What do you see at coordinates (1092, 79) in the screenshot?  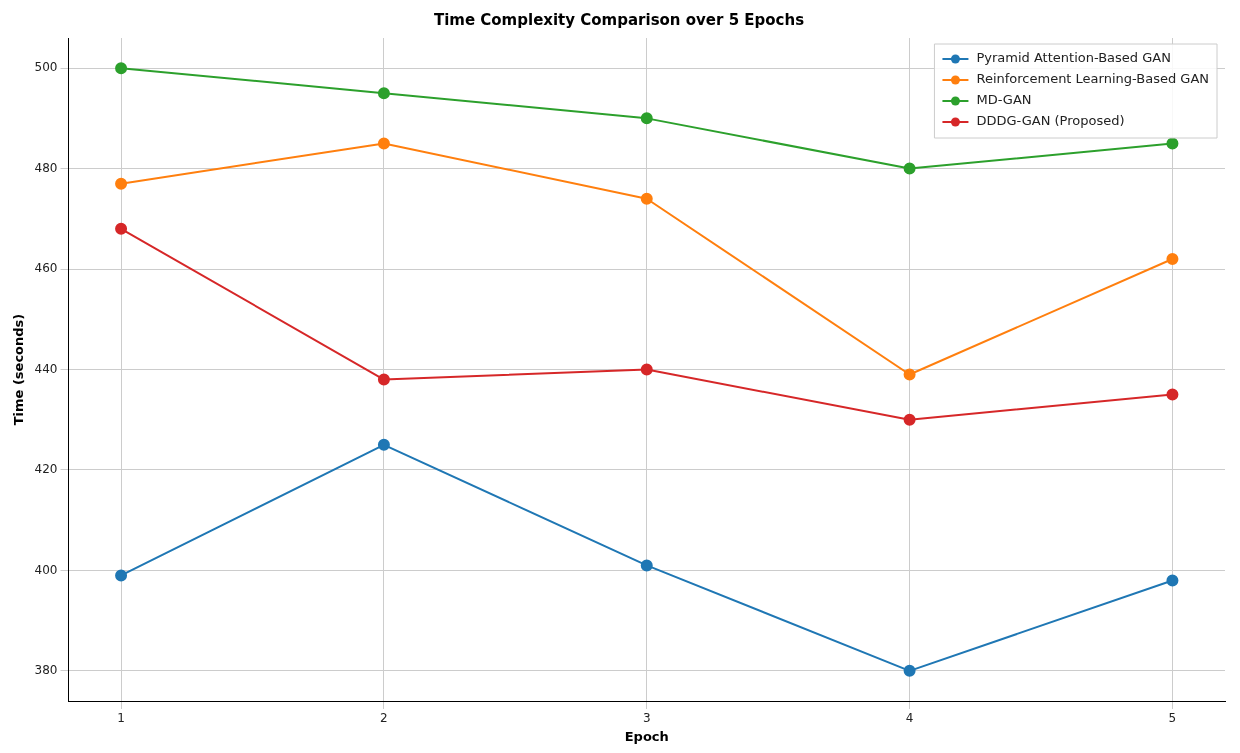 I see `legend-label: Reinforcement Learning-Based GAN` at bounding box center [1092, 79].